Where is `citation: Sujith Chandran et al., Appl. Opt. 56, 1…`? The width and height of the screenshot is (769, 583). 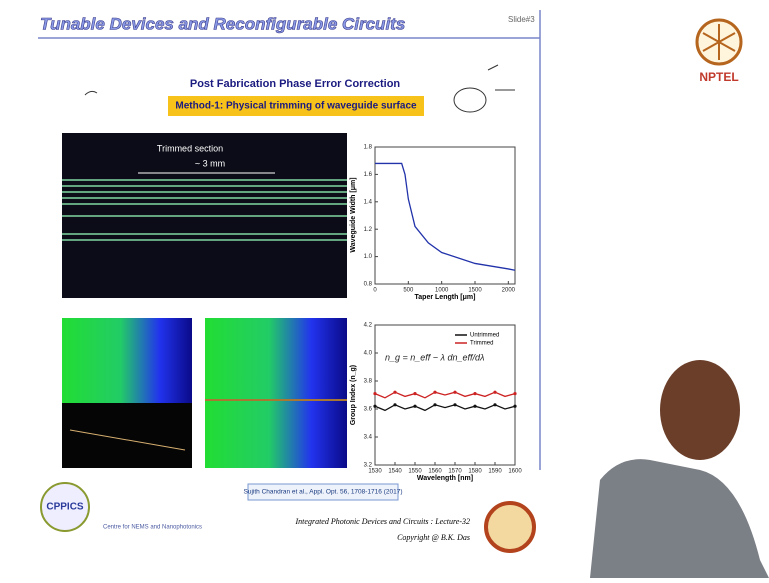 citation: Sujith Chandran et al., Appl. Opt. 56, 1… is located at coordinates (323, 492).